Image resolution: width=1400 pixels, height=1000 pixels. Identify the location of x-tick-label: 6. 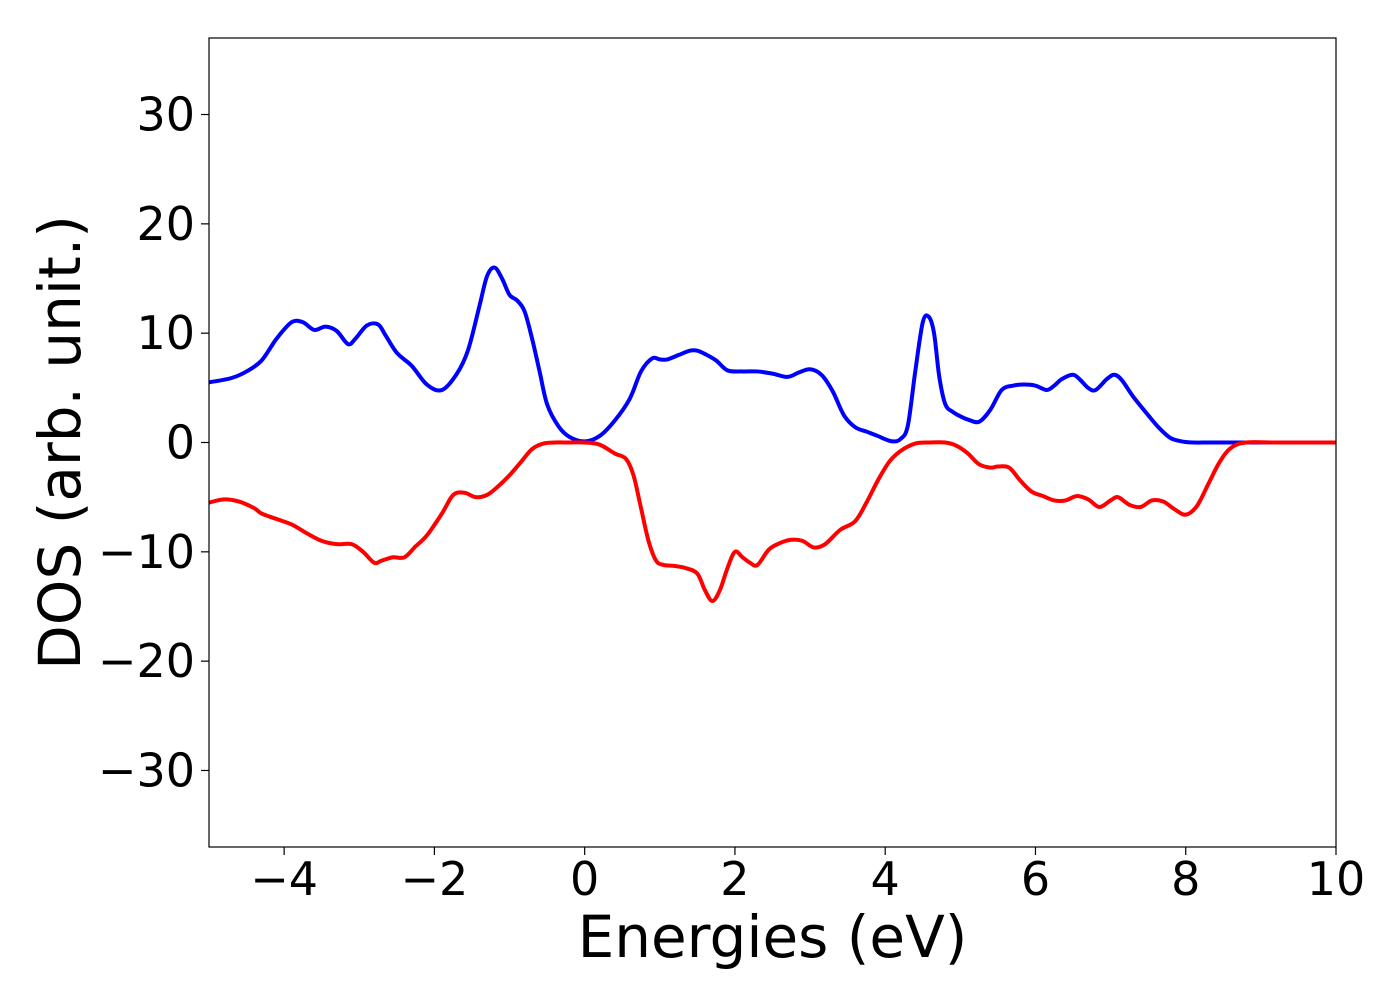
(1035, 879).